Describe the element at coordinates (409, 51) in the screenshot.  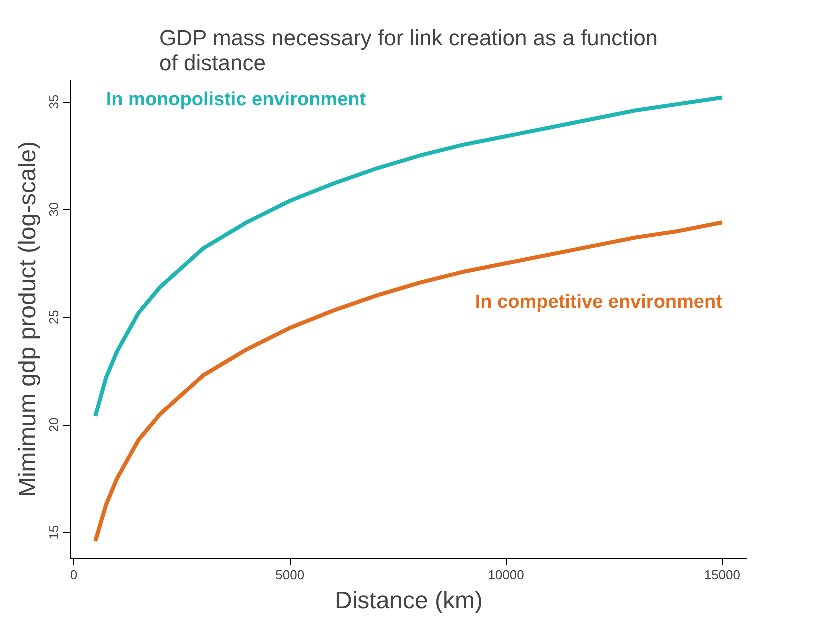
I see `chart-title: GDP mass necessary for link creation as a function of distance` at that location.